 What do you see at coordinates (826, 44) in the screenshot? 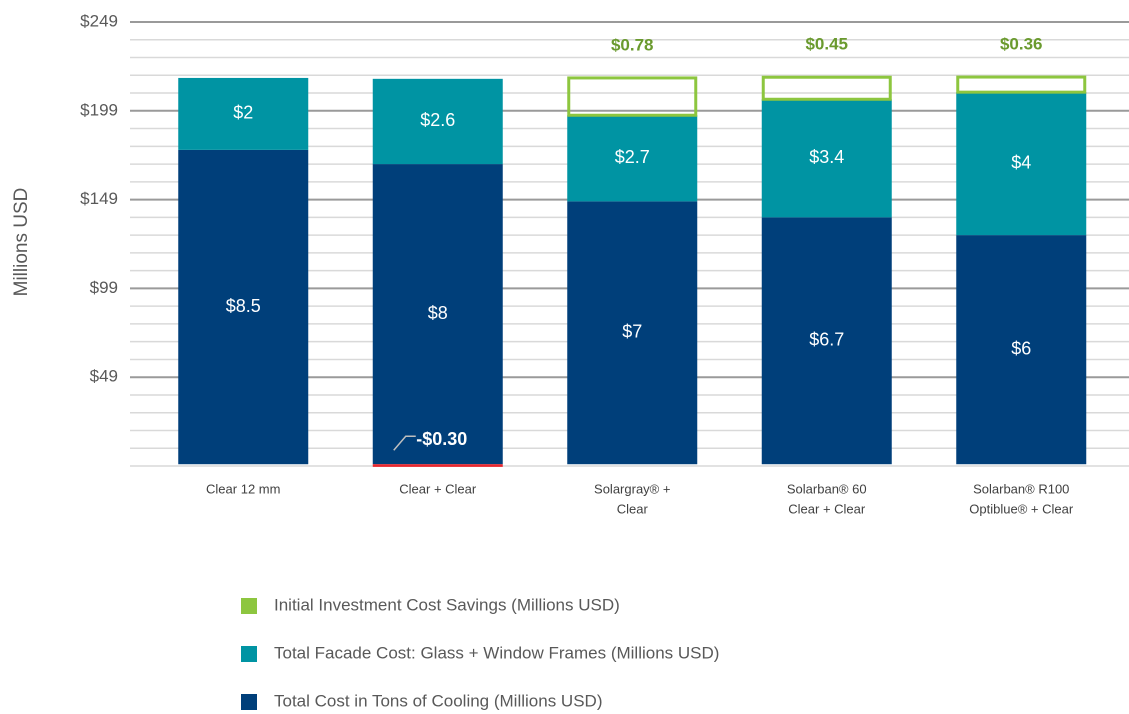
I see `value-label: $0.45` at bounding box center [826, 44].